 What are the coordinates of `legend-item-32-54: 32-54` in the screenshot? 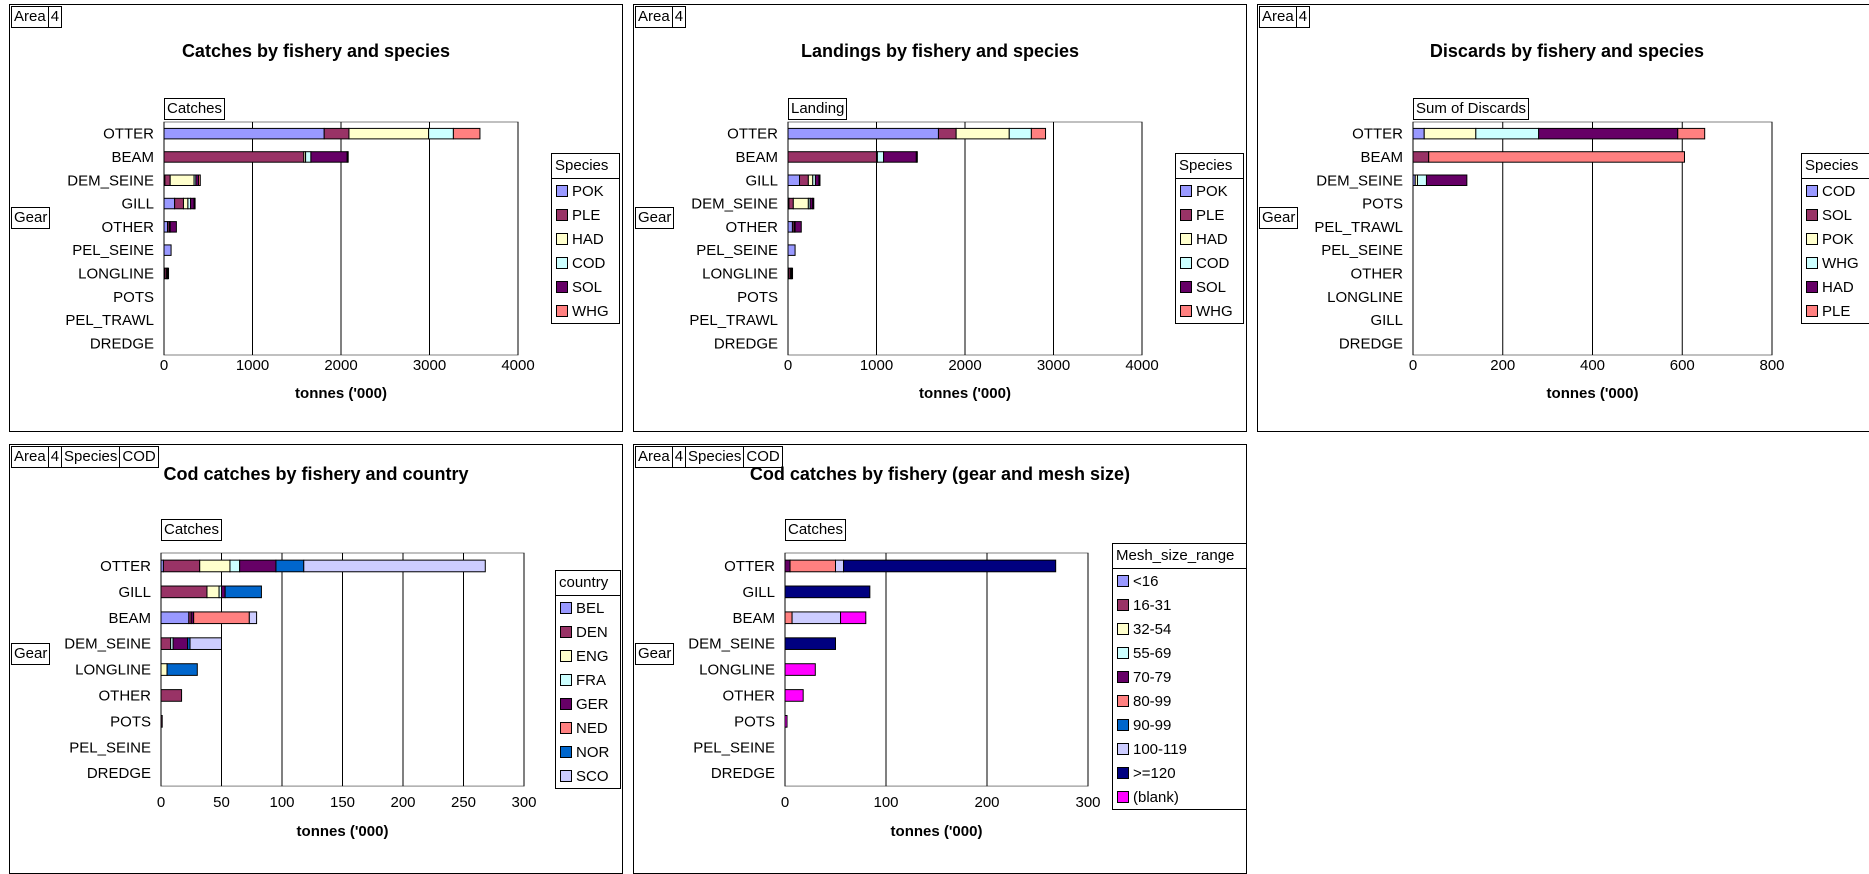 It's located at (1179, 629).